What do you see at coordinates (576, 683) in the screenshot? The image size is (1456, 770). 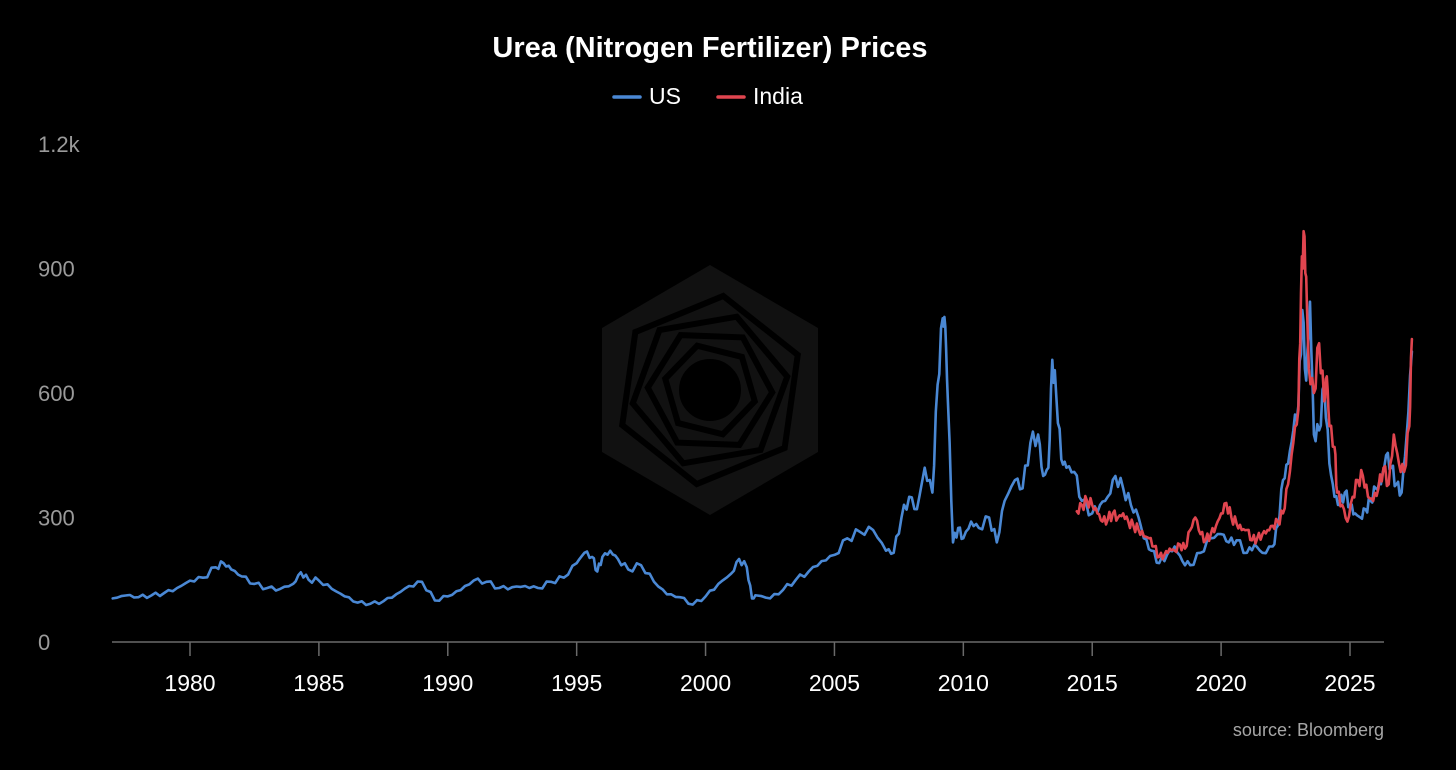 I see `x-tick-label: 1995` at bounding box center [576, 683].